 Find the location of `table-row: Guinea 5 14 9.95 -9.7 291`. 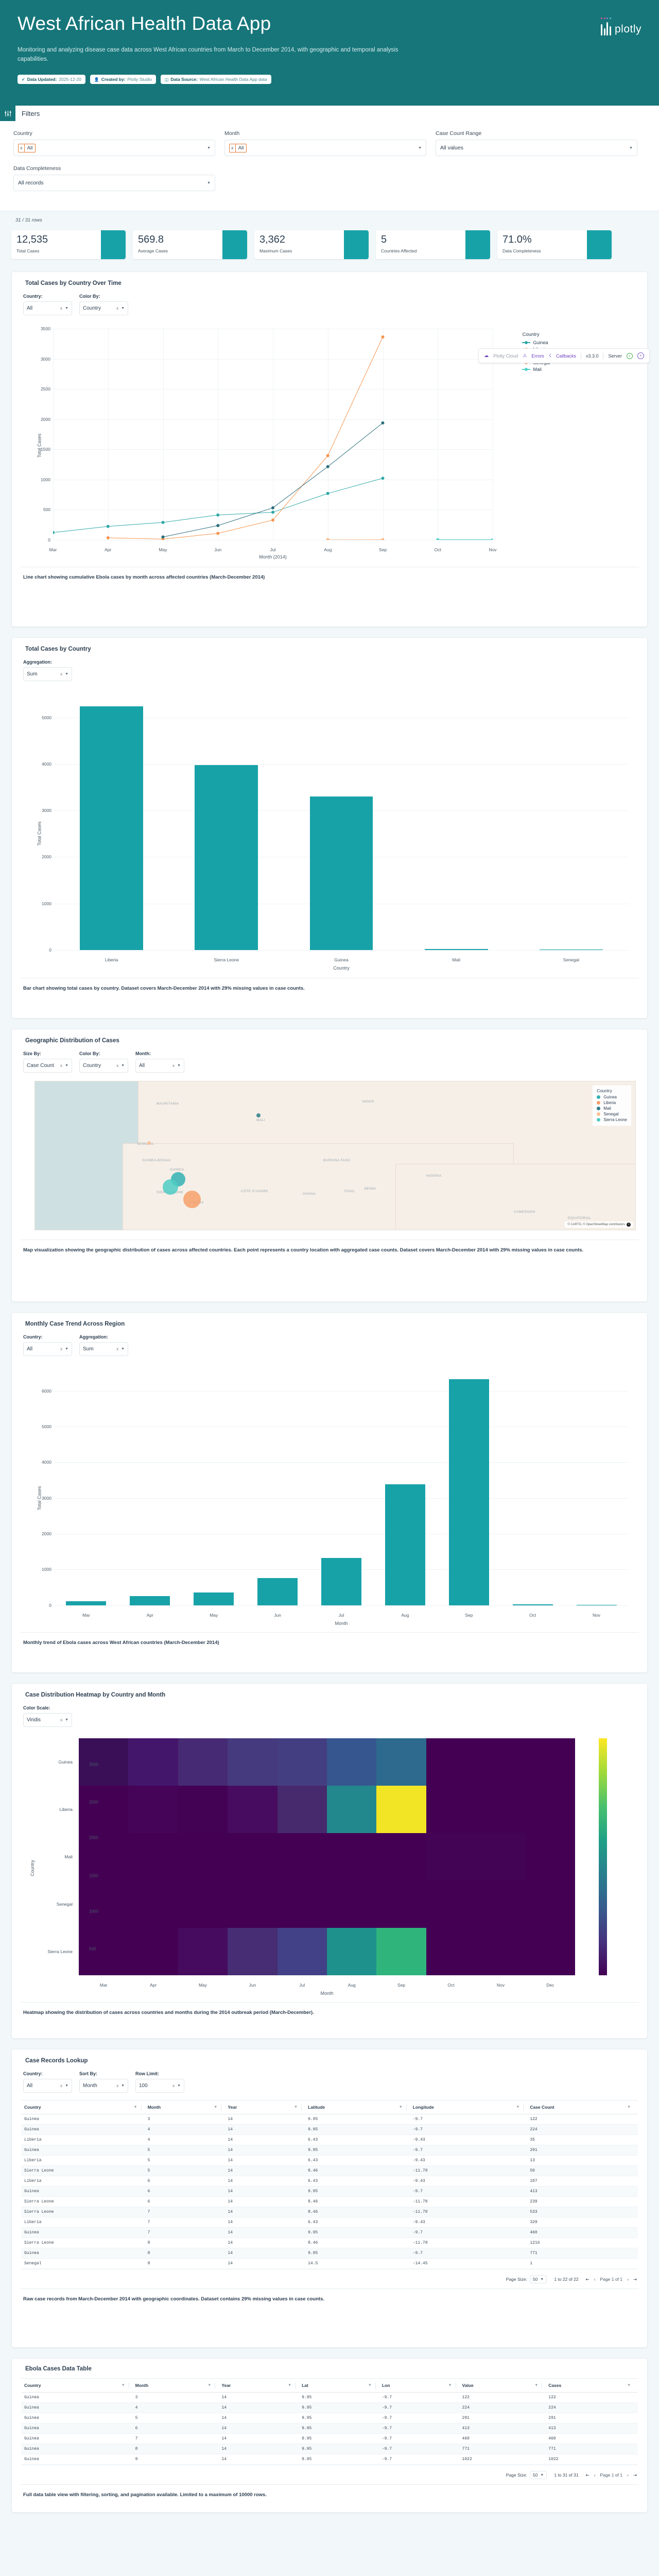

table-row: Guinea 5 14 9.95 -9.7 291 is located at coordinates (329, 2150).